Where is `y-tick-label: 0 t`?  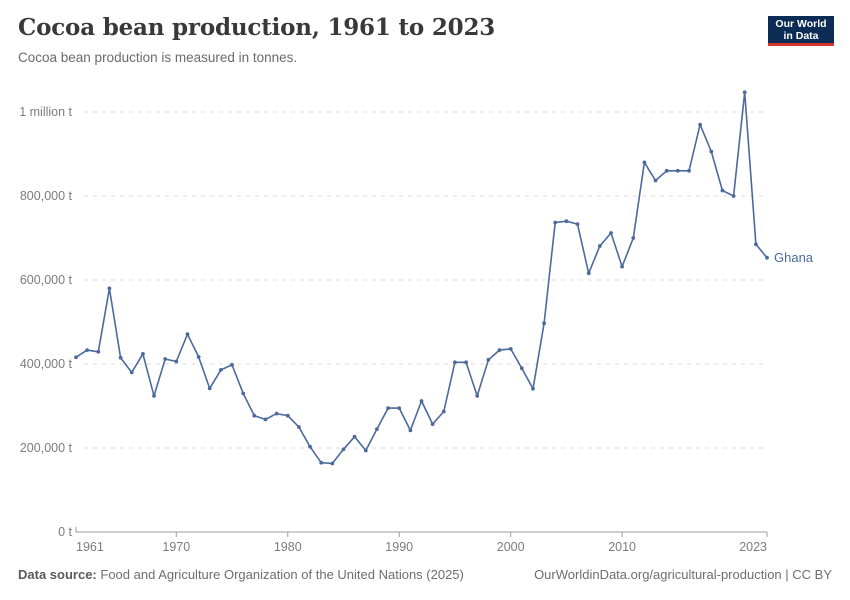 y-tick-label: 0 t is located at coordinates (65, 532).